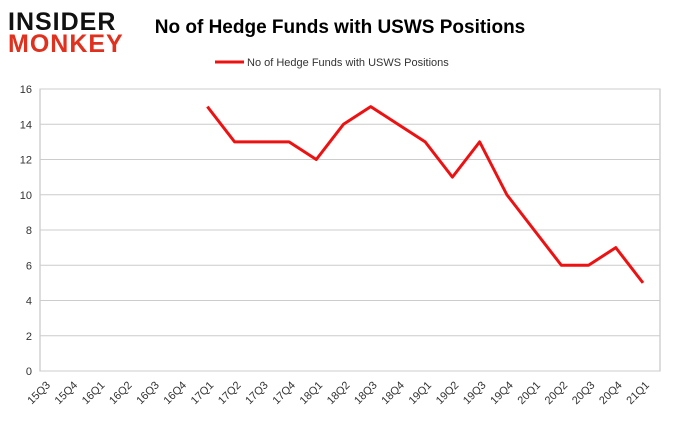  What do you see at coordinates (94, 393) in the screenshot?
I see `x-tick-label: 16Q1` at bounding box center [94, 393].